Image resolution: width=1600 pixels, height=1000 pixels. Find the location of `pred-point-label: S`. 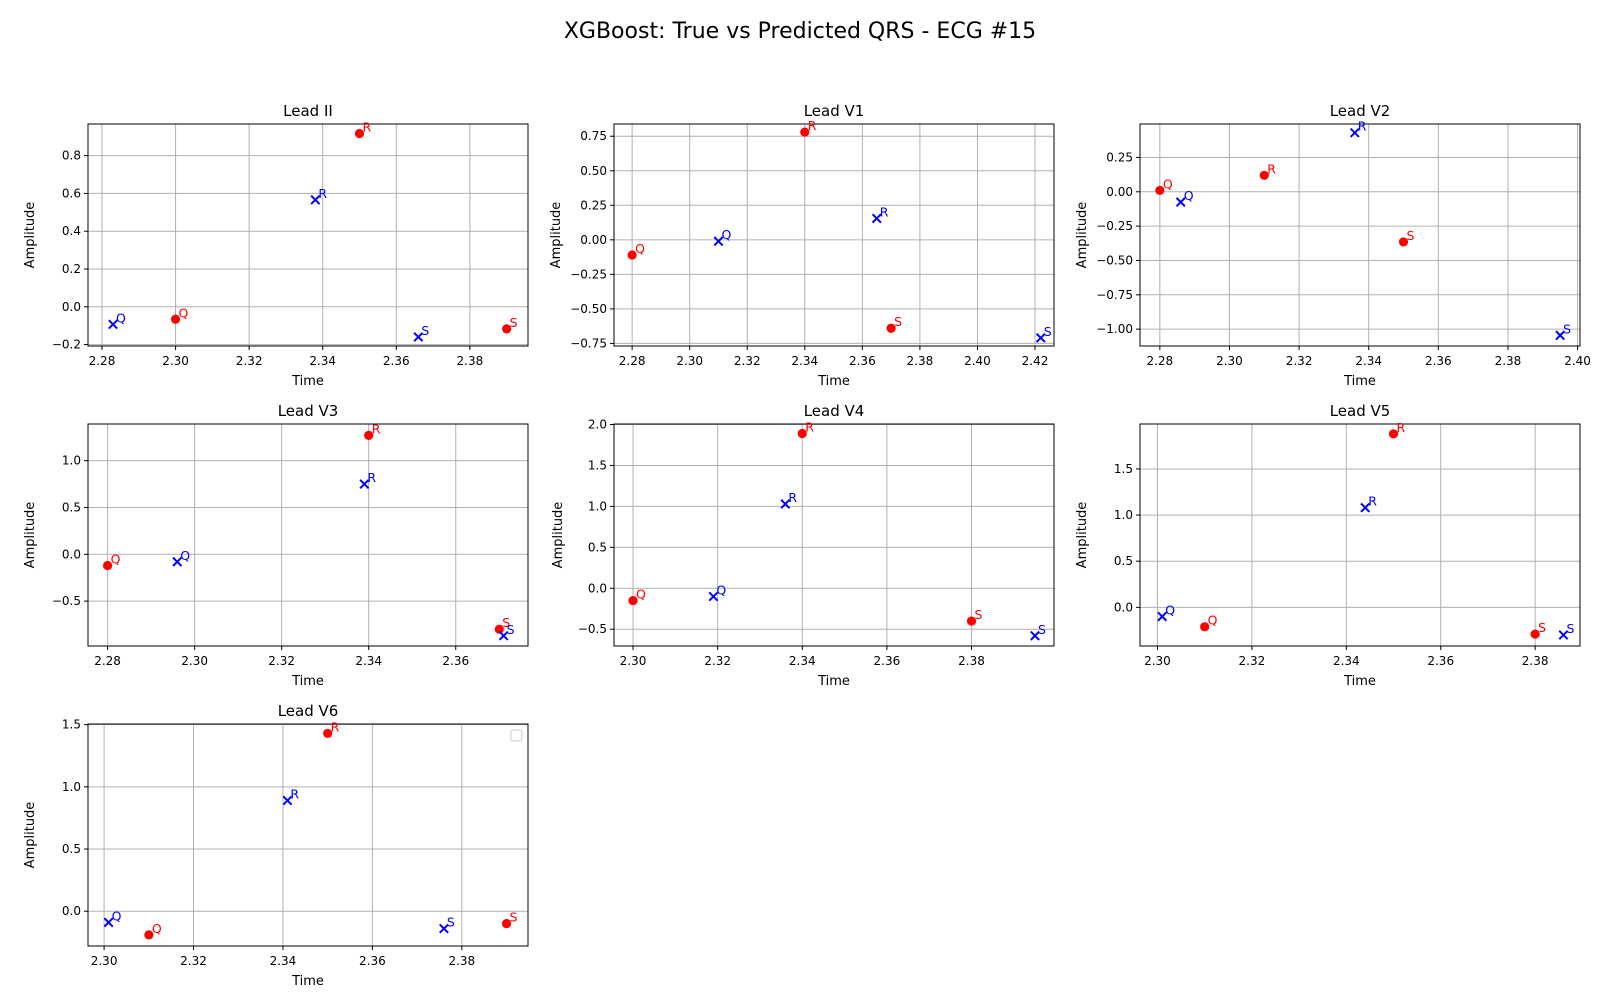

pred-point-label: S is located at coordinates (425, 330).